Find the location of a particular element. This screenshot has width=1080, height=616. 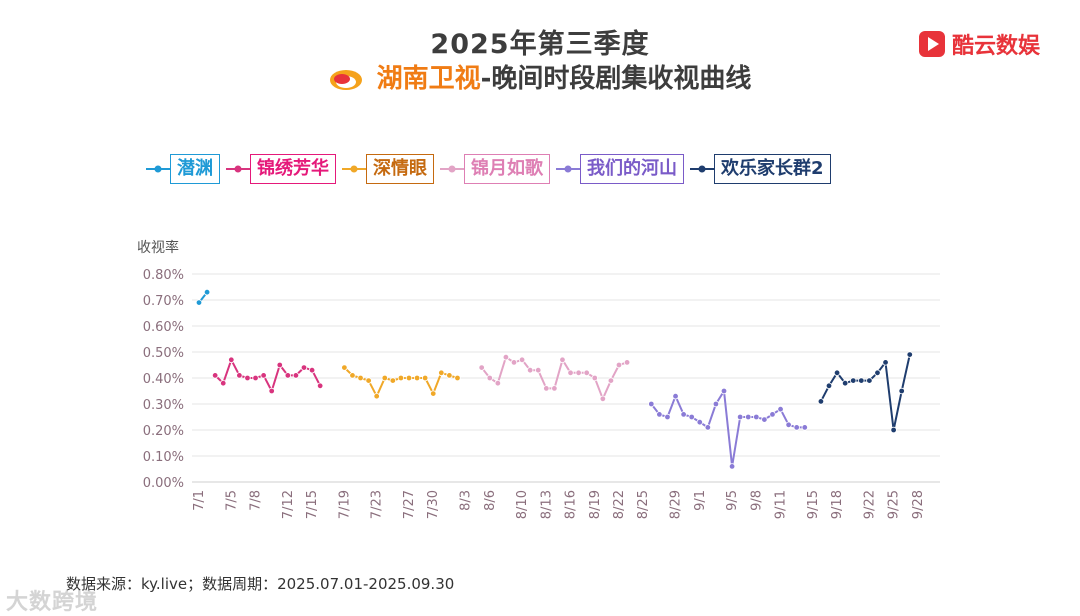

legend: 潜渊 锦绣芳华 深情眼 锦月如歌 我们的河山 欢乐家长群2 is located at coordinates (491, 169).